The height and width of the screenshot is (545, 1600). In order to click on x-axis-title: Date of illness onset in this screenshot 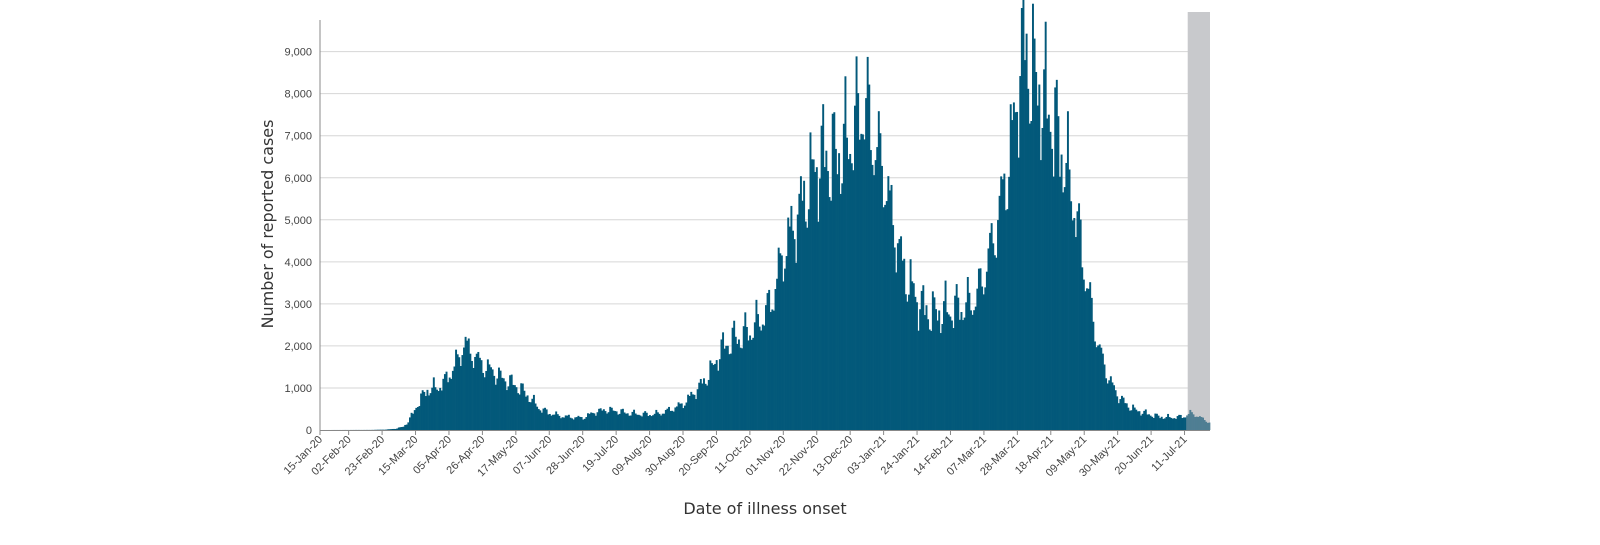, I will do `click(764, 508)`.